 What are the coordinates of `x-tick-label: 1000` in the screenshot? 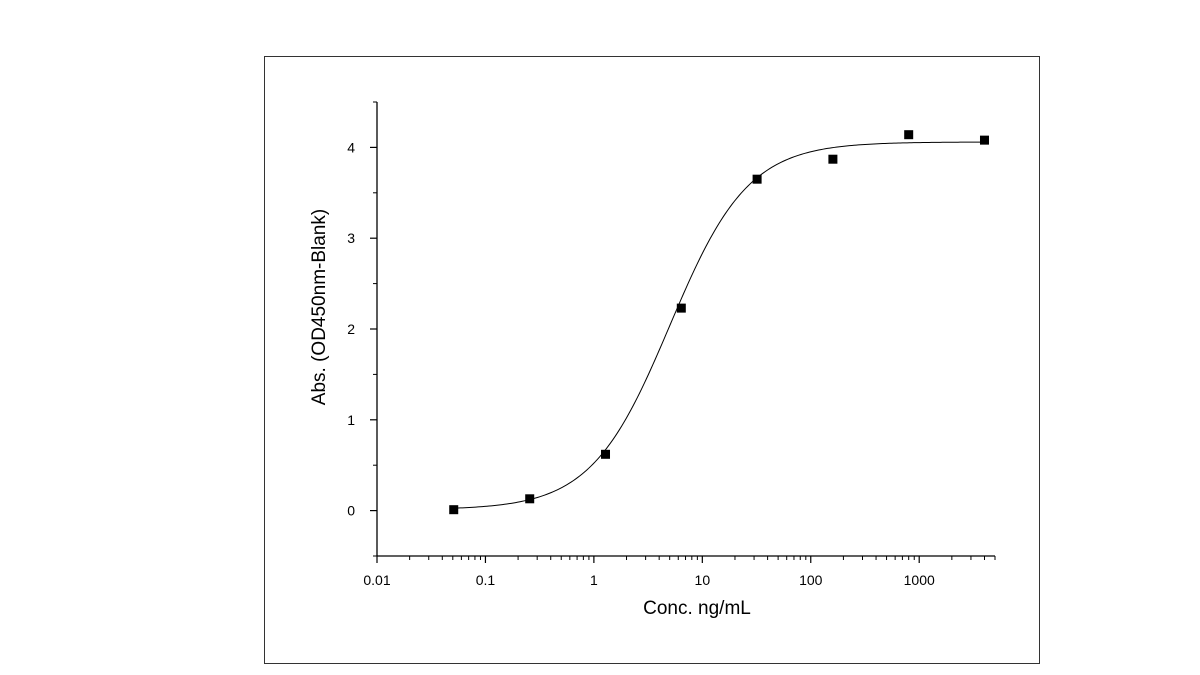 It's located at (919, 580).